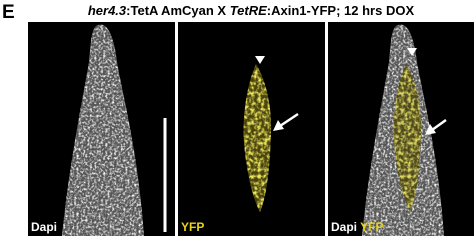 The height and width of the screenshot is (240, 474). What do you see at coordinates (371, 227) in the screenshot?
I see `label-yfp: YFP` at bounding box center [371, 227].